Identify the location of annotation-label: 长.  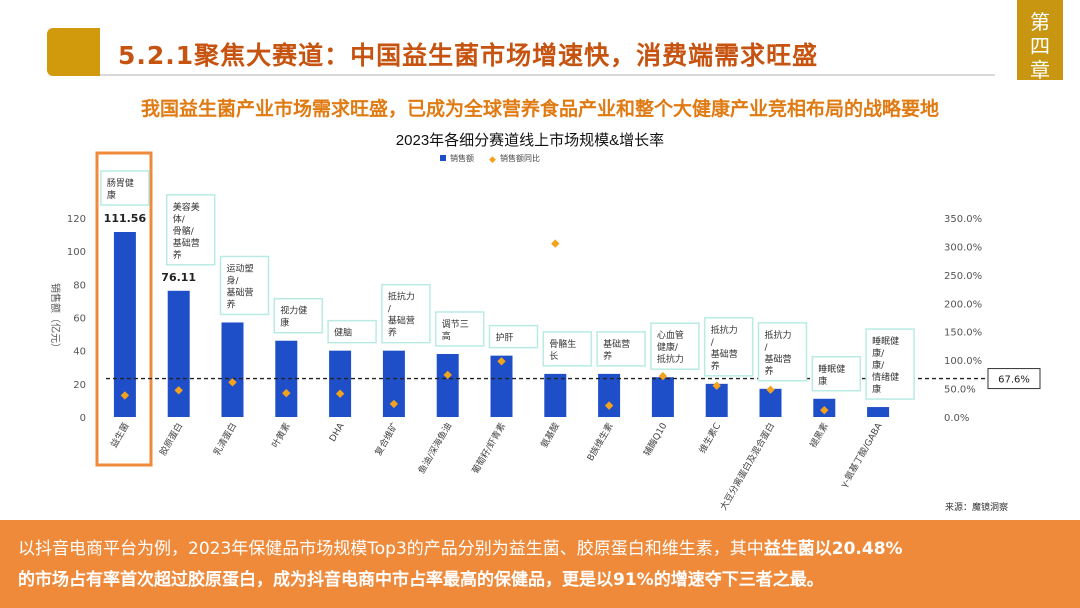
(553, 356).